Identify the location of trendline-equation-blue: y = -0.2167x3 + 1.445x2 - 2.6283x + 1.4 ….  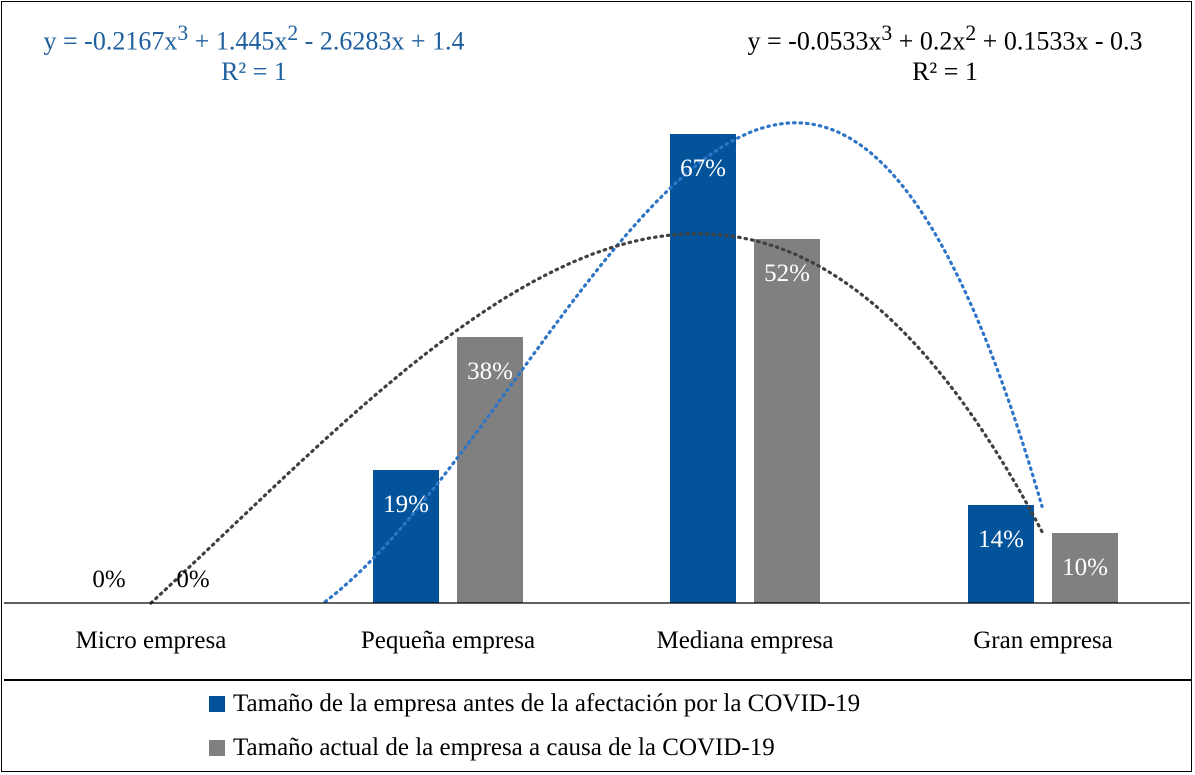
(254, 52).